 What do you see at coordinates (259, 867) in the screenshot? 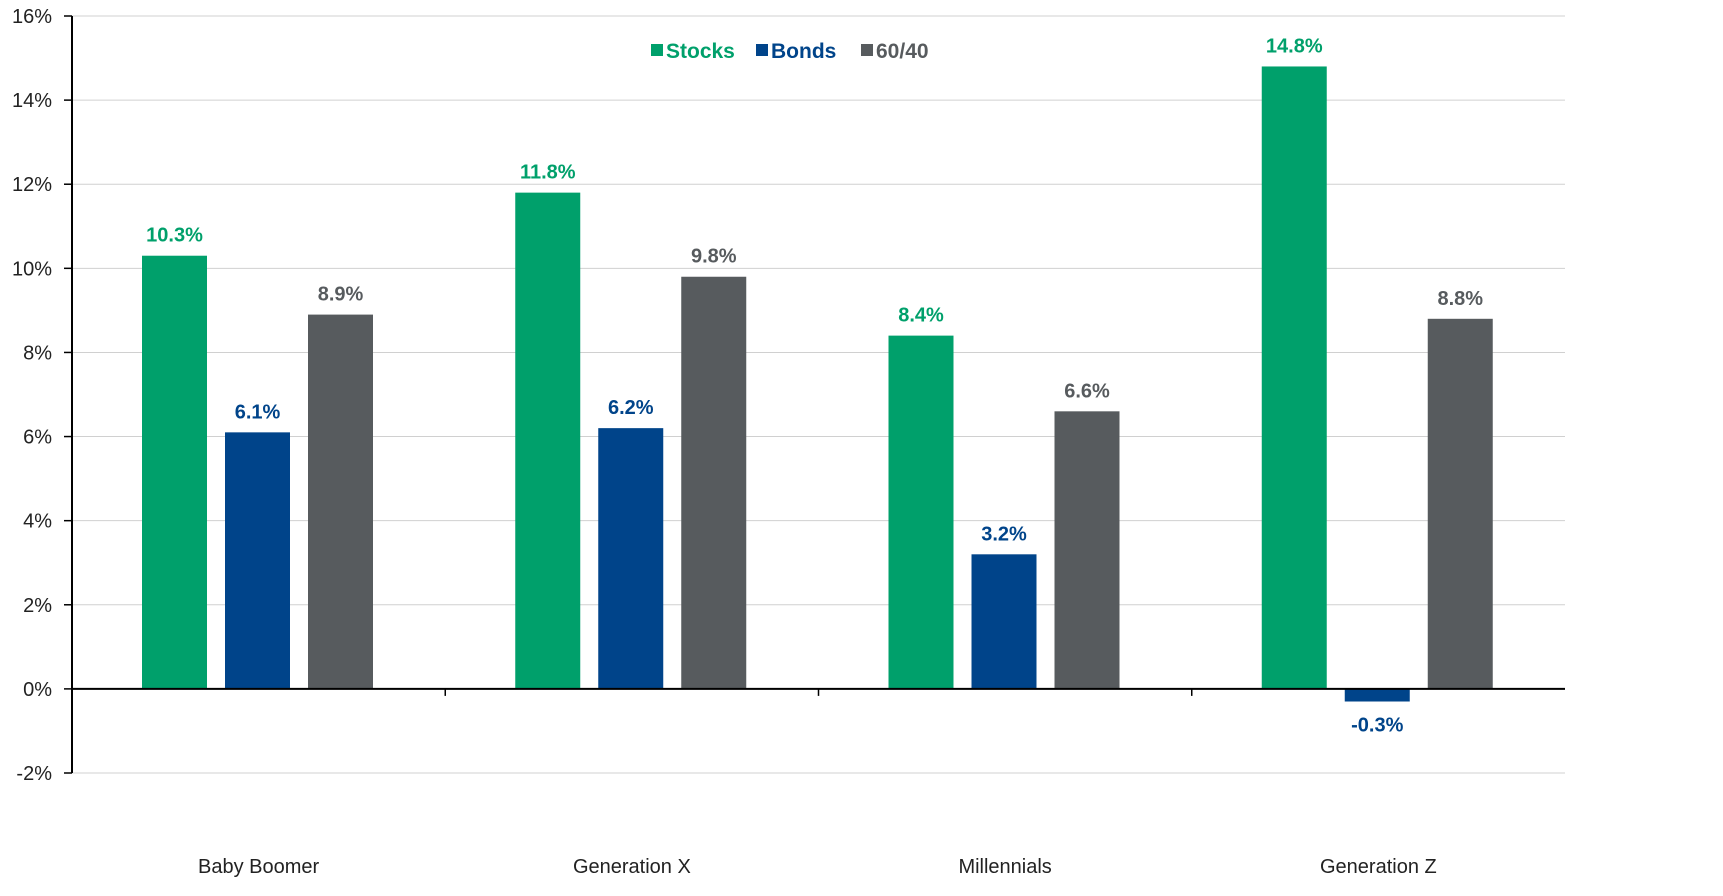
I see `x-category-label: Baby Boomer` at bounding box center [259, 867].